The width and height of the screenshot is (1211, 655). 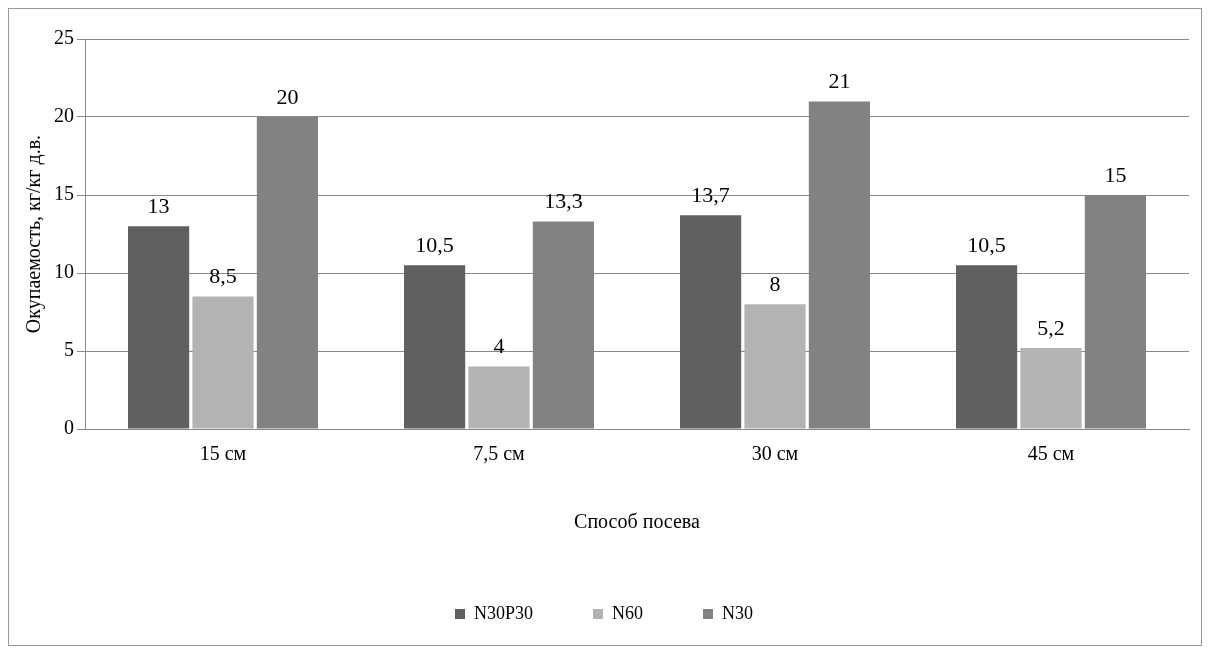 I want to click on y-tick-label: 25, so click(x=64, y=37).